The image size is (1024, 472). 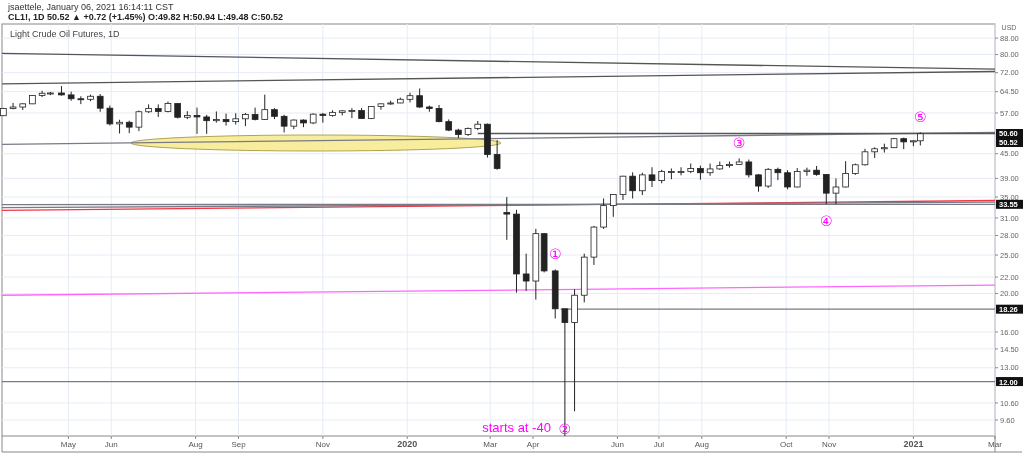 I want to click on x-tick-label: Sep, so click(x=239, y=444).